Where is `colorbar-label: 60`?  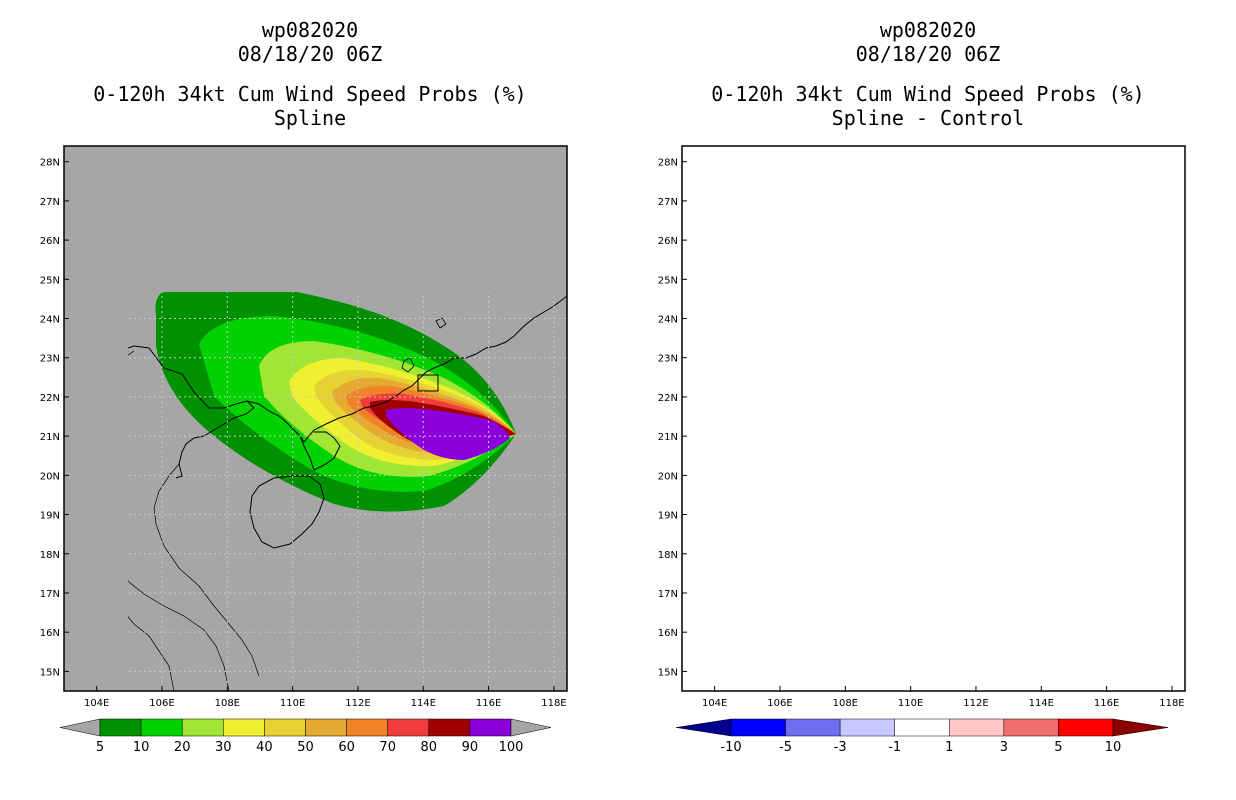 colorbar-label: 60 is located at coordinates (346, 747).